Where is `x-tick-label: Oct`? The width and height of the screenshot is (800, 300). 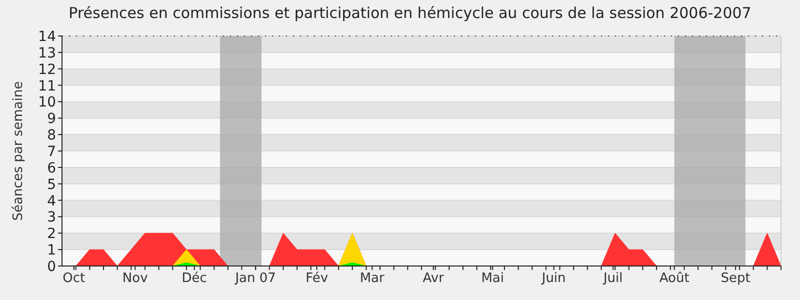 x-tick-label: Oct is located at coordinates (74, 278).